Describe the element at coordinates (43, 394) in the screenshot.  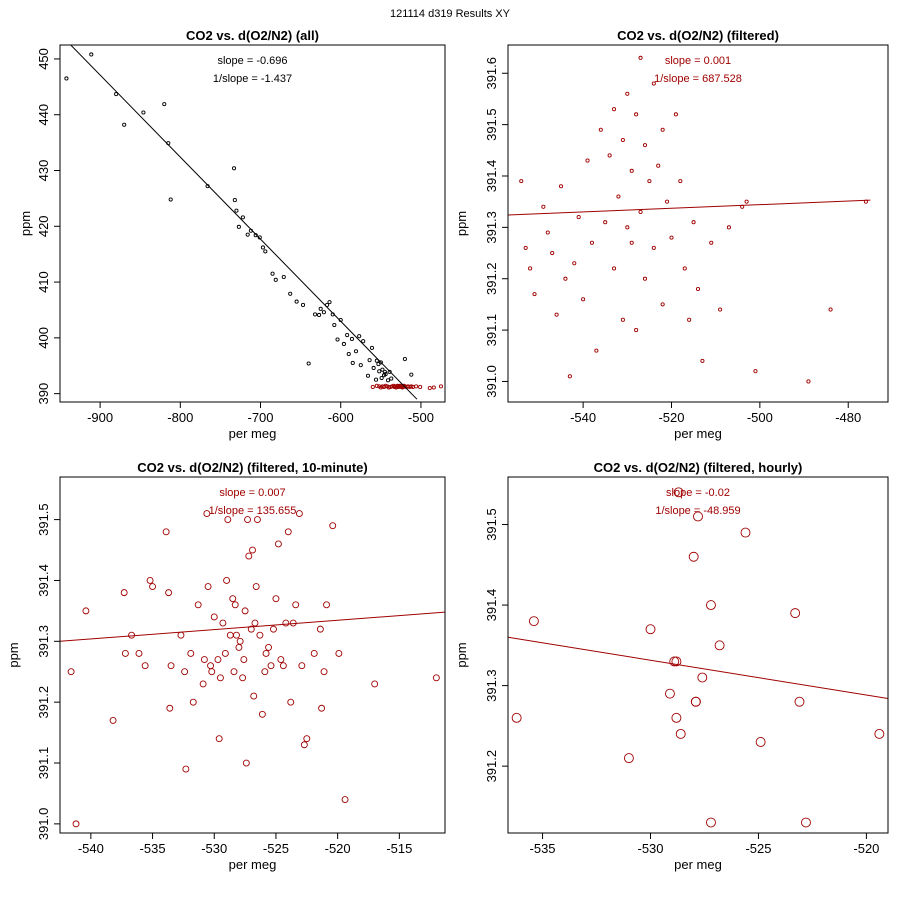
I see `y-tick-label: 390` at that location.